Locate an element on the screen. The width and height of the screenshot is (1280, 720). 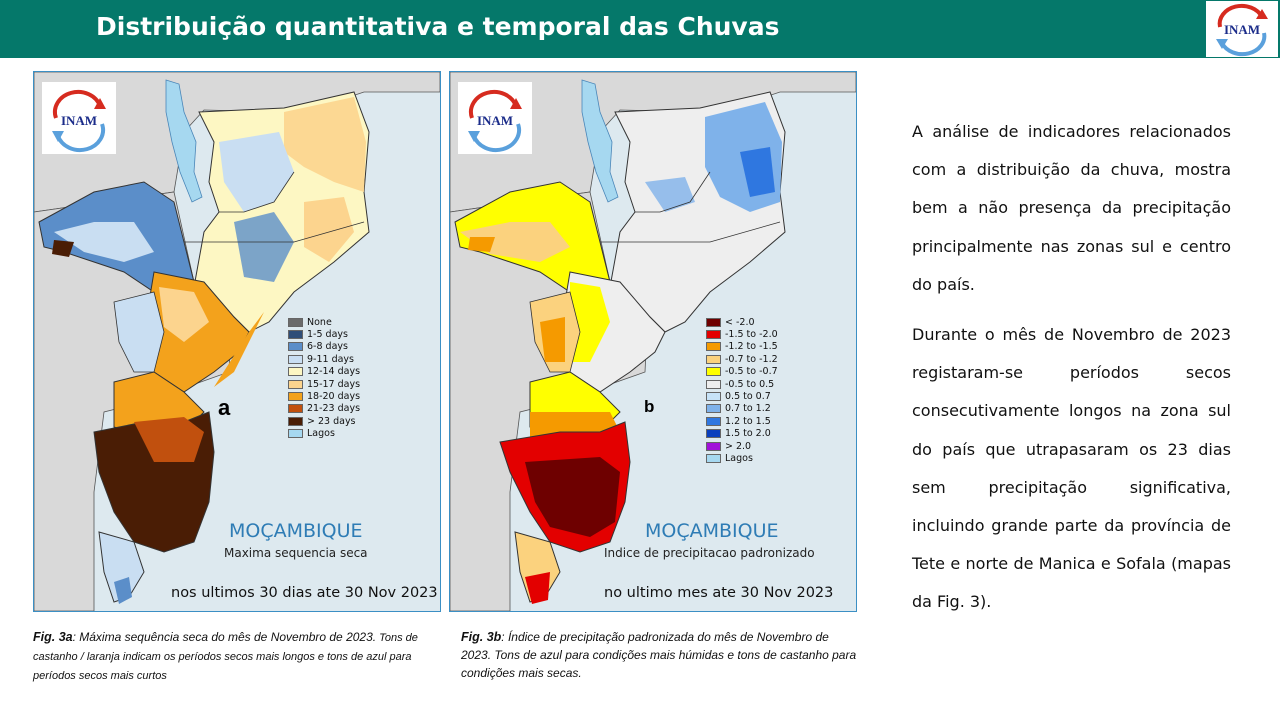
legend-label: 9-11 days is located at coordinates (331, 359).